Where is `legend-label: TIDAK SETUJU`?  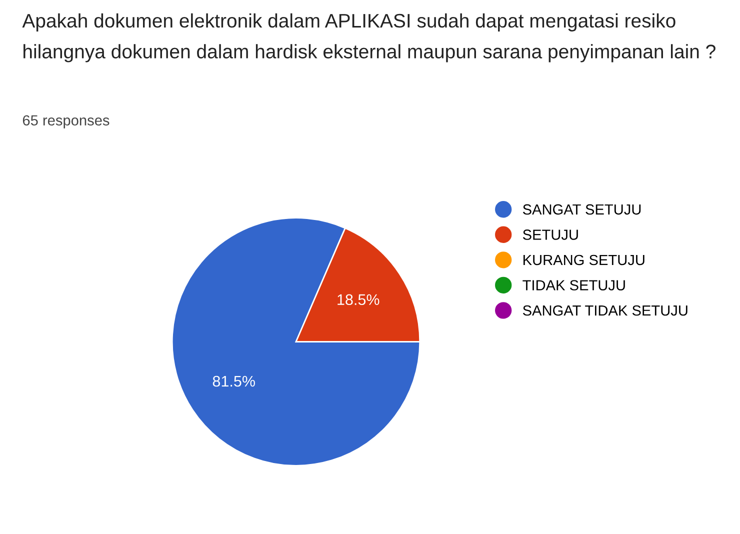 legend-label: TIDAK SETUJU is located at coordinates (573, 285).